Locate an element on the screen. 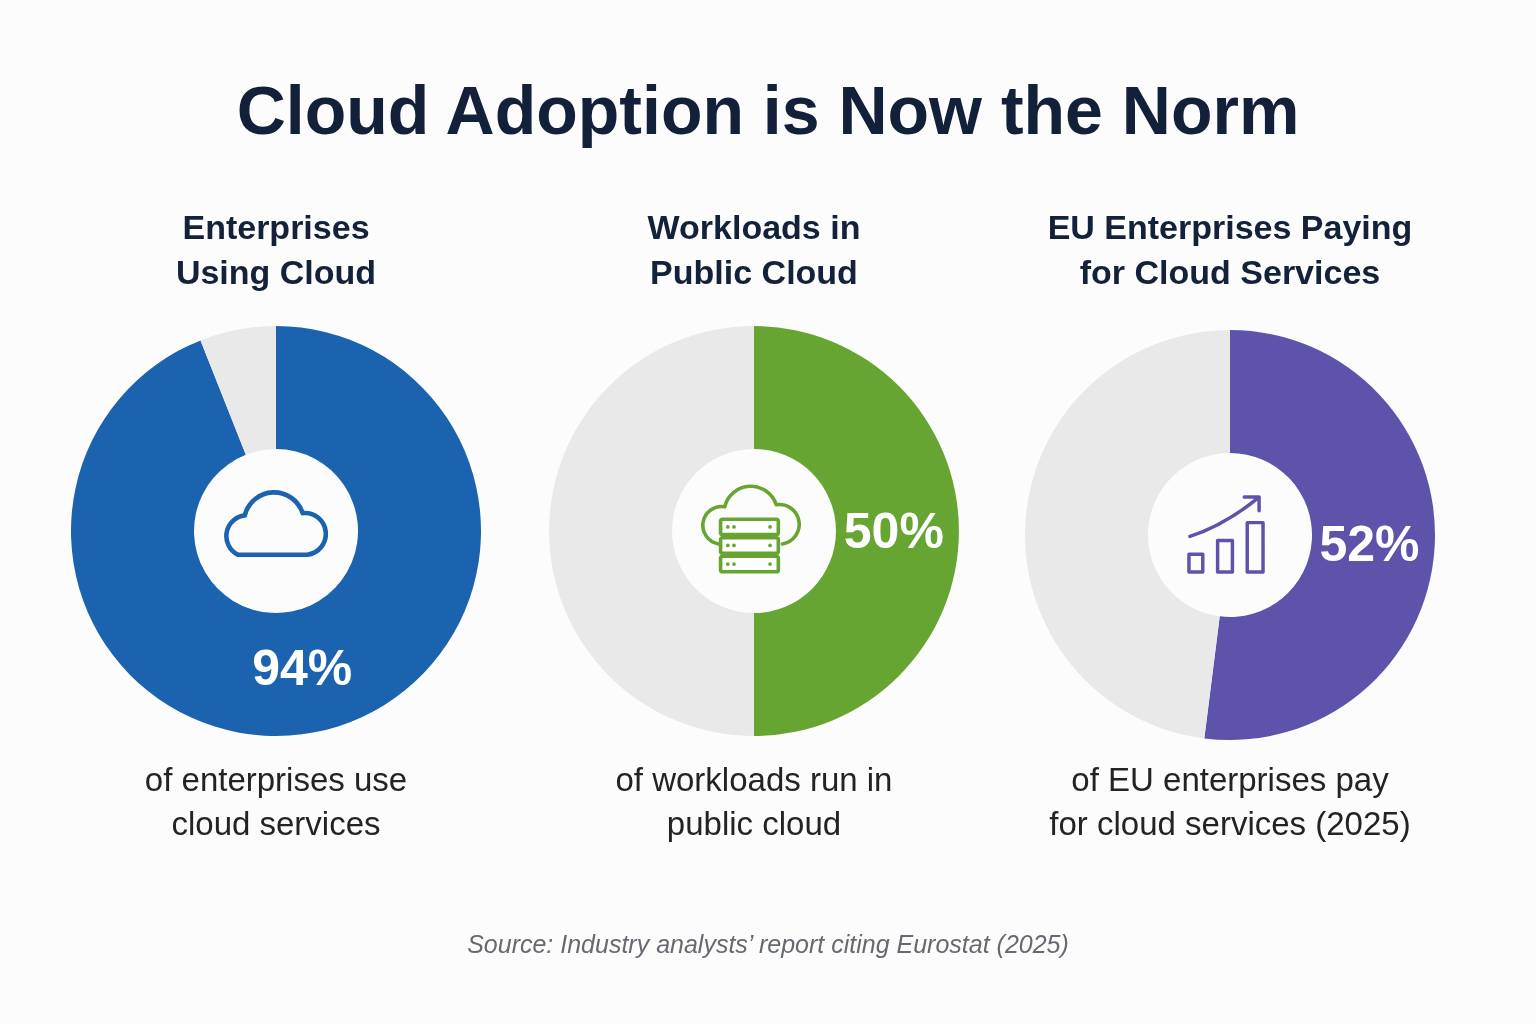 The height and width of the screenshot is (1024, 1536). chart-title: Workloads in Public Cloud is located at coordinates (754, 250).